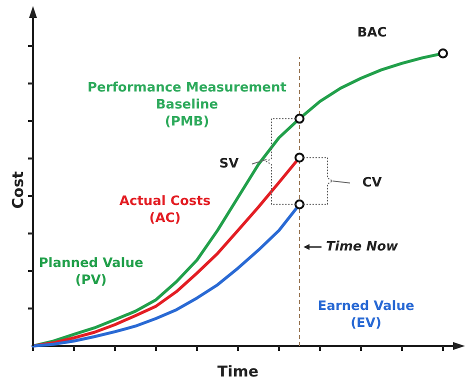 This screenshot has height=384, width=474. Describe the element at coordinates (91, 272) in the screenshot. I see `series-label: Planned Value (PV)` at that location.